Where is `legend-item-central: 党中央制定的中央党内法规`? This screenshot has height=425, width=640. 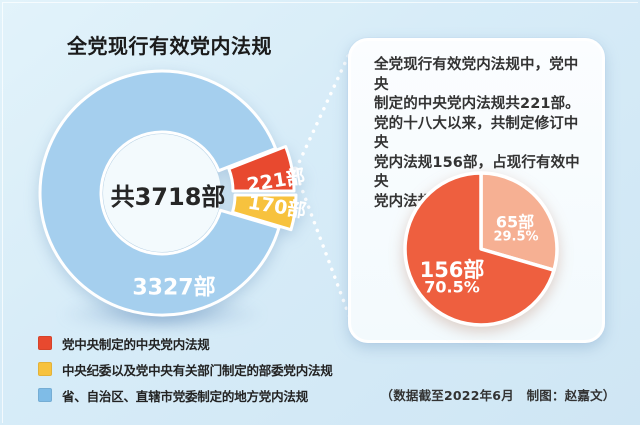 legend-item-central: 党中央制定的中央党内法规 is located at coordinates (124, 343).